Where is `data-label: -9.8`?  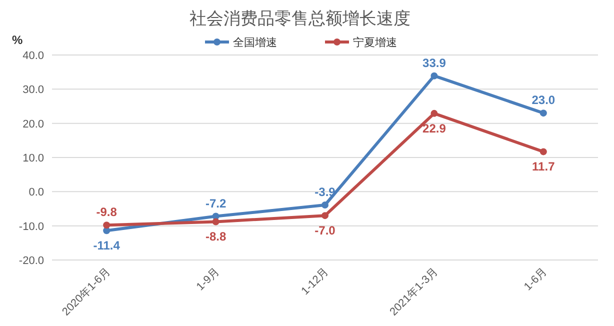 data-label: -9.8 is located at coordinates (107, 212).